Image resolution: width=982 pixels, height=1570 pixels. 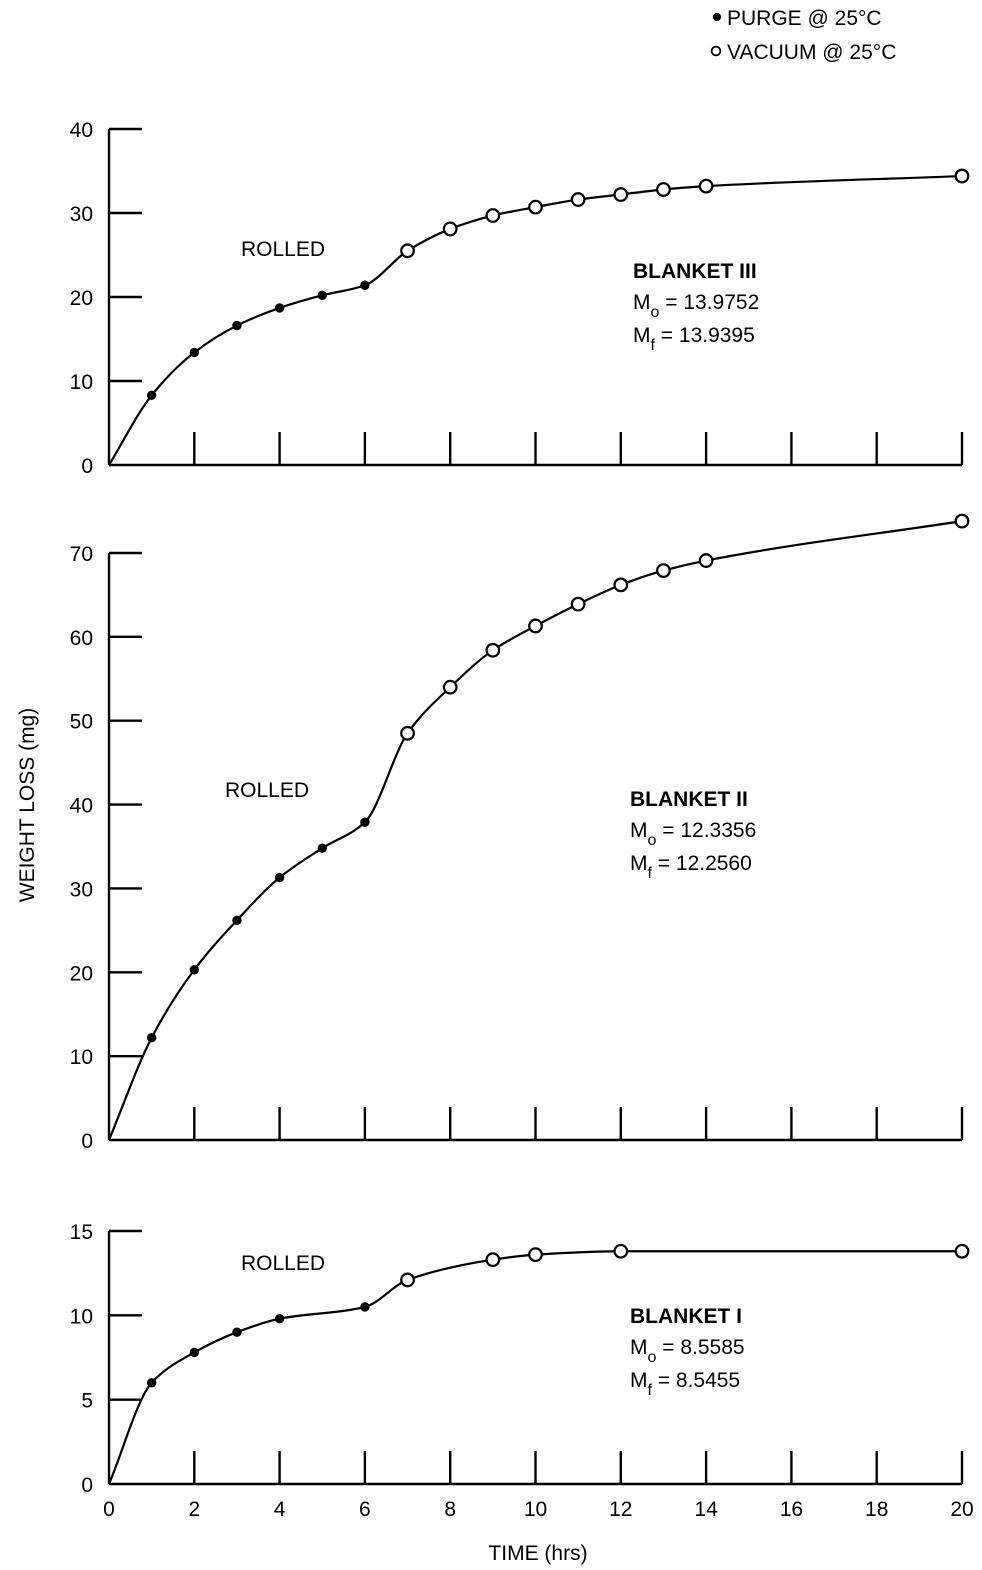 What do you see at coordinates (27, 805) in the screenshot?
I see `y-axis-title: WEIGHT LOSS (mg)` at bounding box center [27, 805].